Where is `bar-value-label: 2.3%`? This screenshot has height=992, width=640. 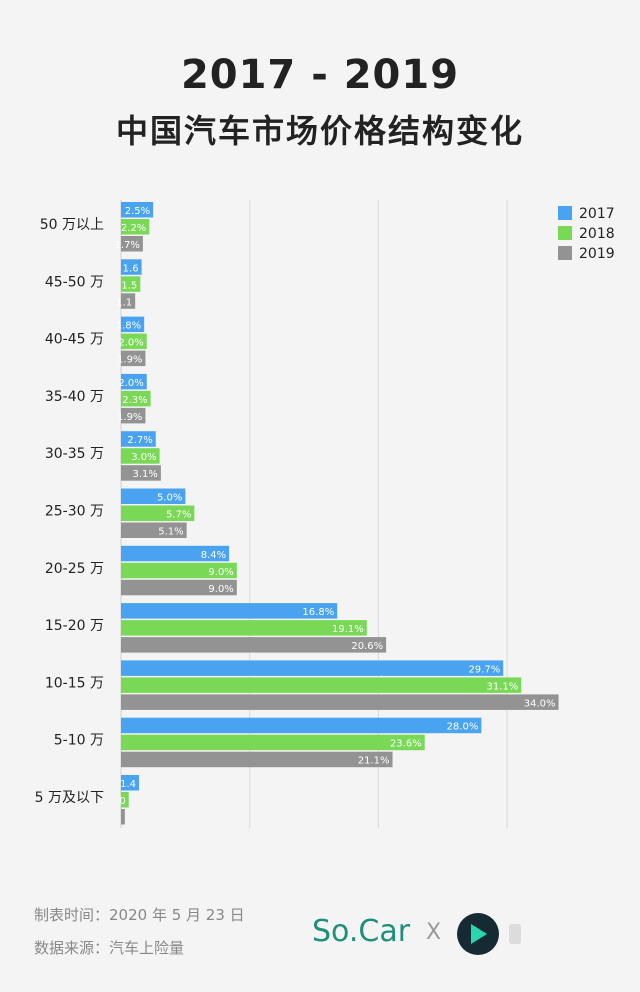 bar-value-label: 2.3% is located at coordinates (134, 400).